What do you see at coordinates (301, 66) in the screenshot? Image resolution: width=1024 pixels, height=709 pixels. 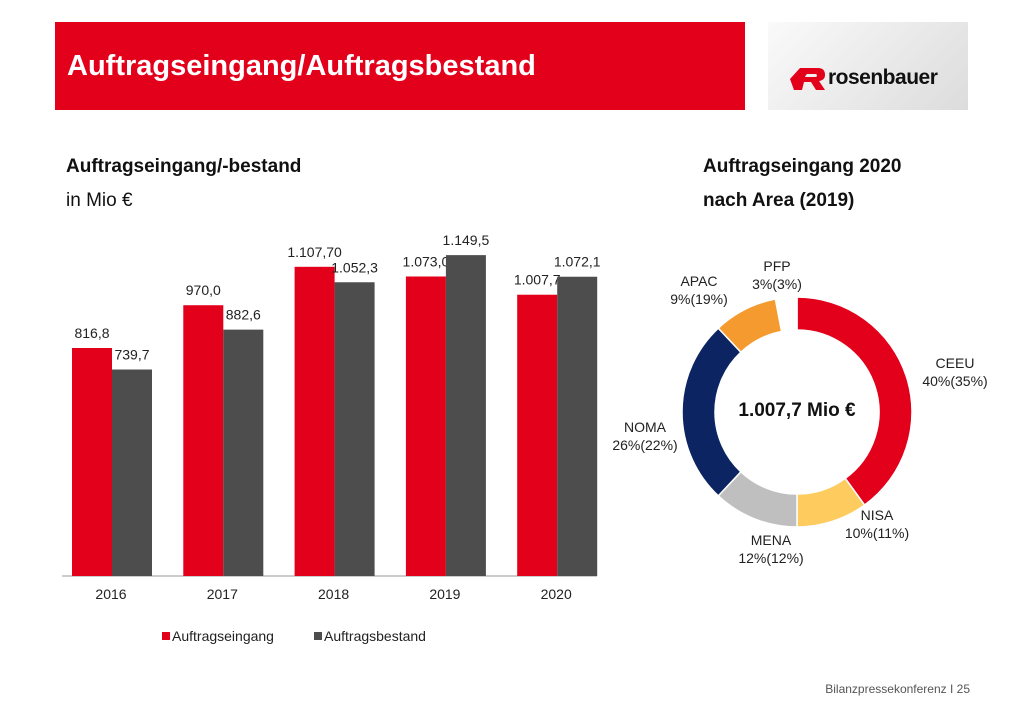 I see `page-title: Auftragseingang/Auftragsbestand` at bounding box center [301, 66].